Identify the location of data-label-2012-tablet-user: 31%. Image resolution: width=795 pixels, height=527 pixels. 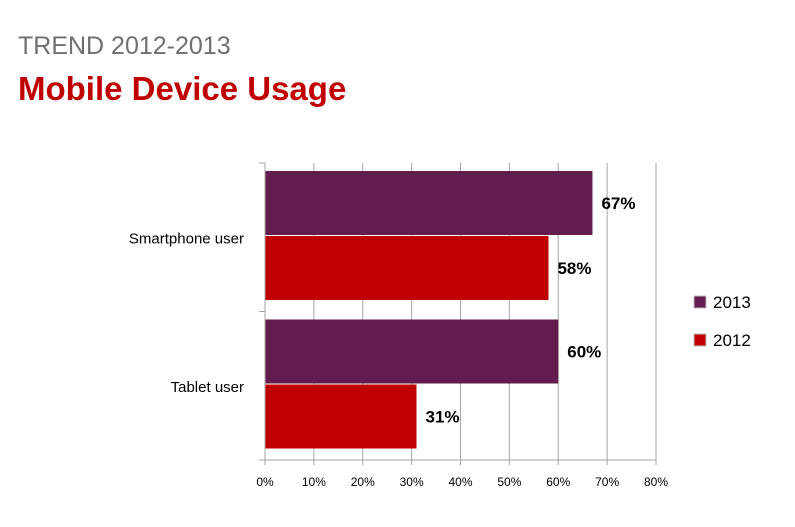
(443, 417).